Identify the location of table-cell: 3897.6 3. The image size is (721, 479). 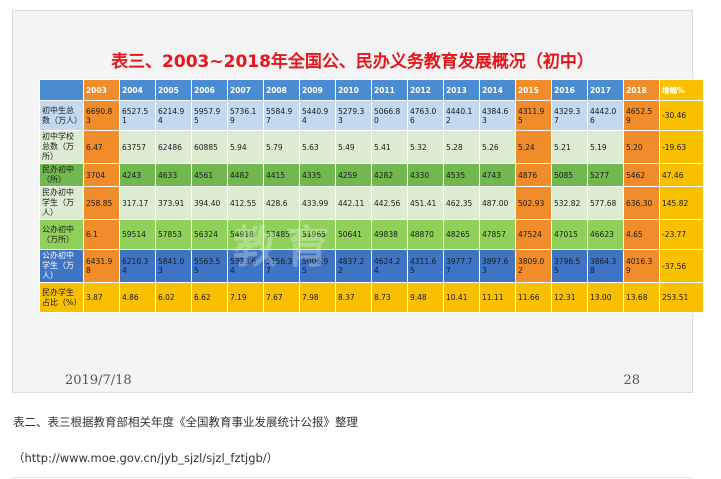
(497, 266).